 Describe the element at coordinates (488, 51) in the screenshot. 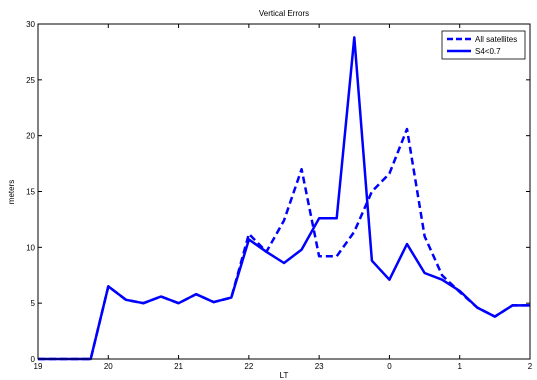

I see `legend-label-s4: S4<0.7` at that location.